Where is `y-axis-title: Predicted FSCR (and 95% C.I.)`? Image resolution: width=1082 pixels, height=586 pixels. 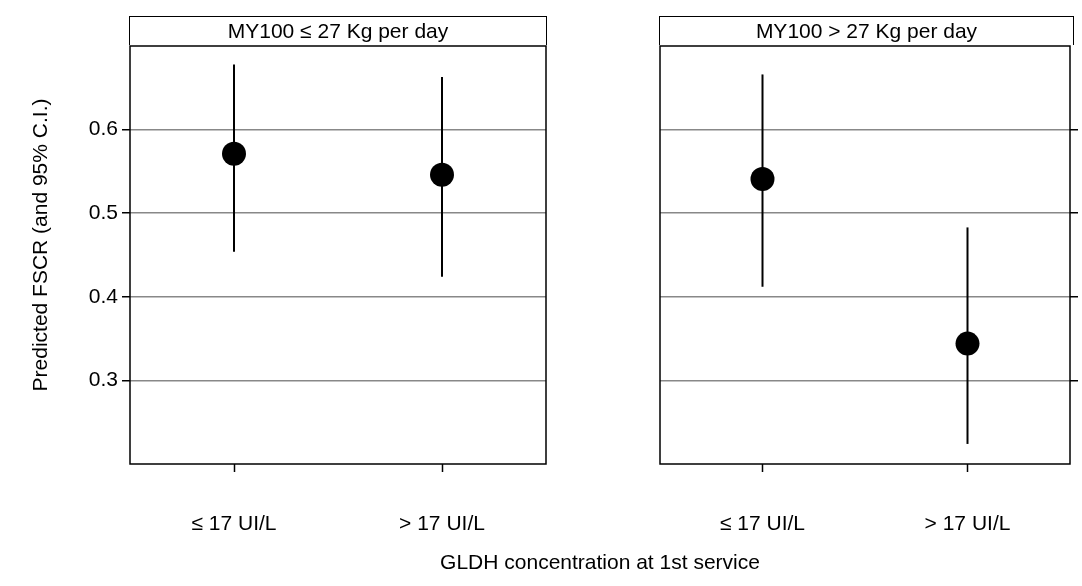
y-axis-title: Predicted FSCR (and 95% C.I.) is located at coordinates (40, 245).